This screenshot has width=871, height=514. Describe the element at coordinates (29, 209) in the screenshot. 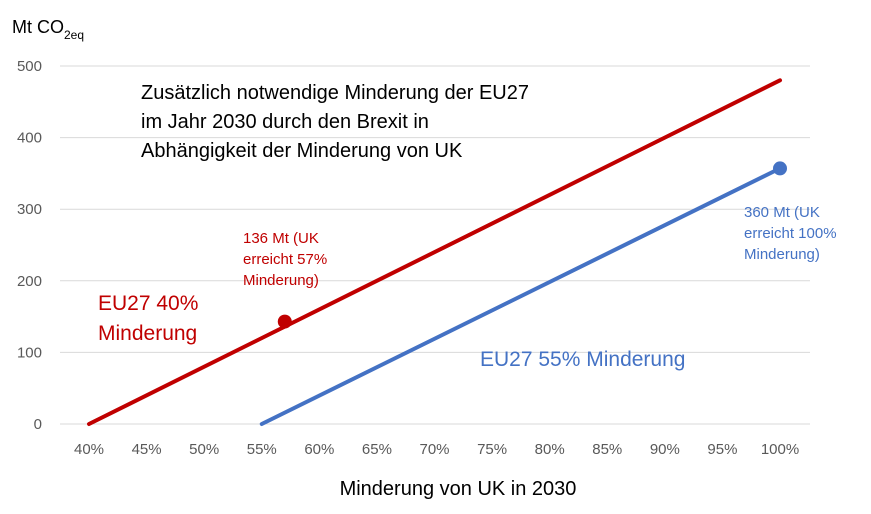

I see `y-tick-label: 300` at that location.